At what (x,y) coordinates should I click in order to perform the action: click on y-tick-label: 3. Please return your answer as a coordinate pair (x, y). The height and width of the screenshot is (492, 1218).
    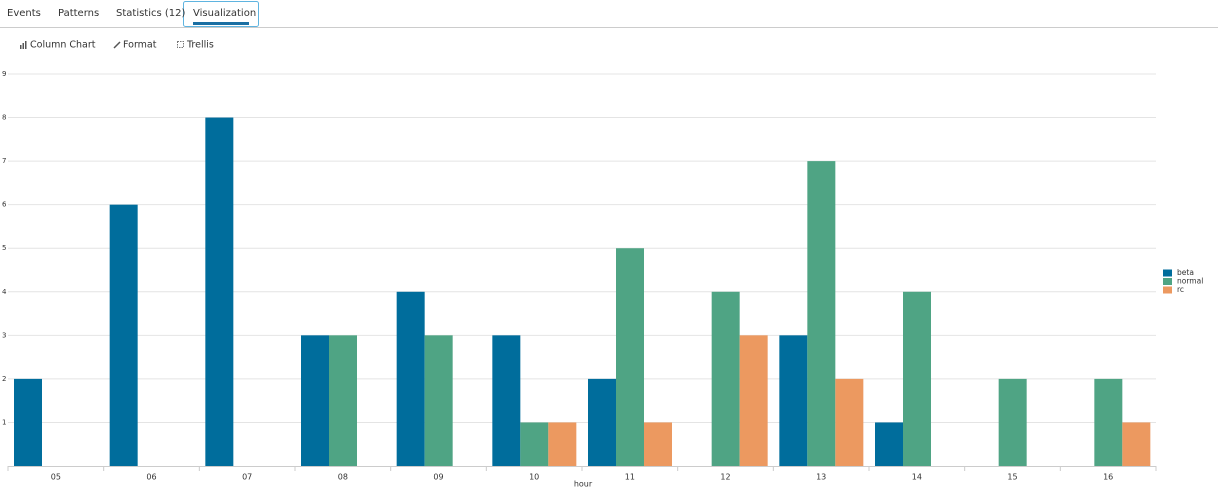
    Looking at the image, I should click on (4, 335).